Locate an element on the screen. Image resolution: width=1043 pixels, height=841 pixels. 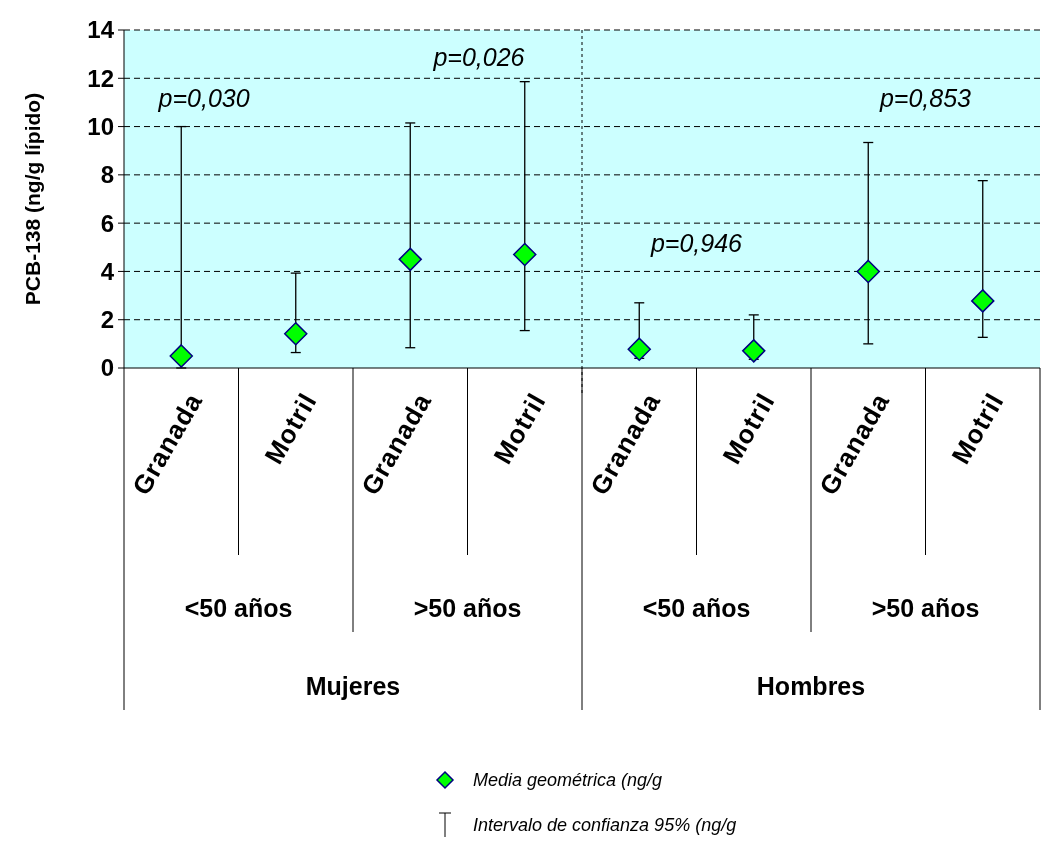
y-axis-title: PCB-138 (ng/g lípido) is located at coordinates (32, 199).